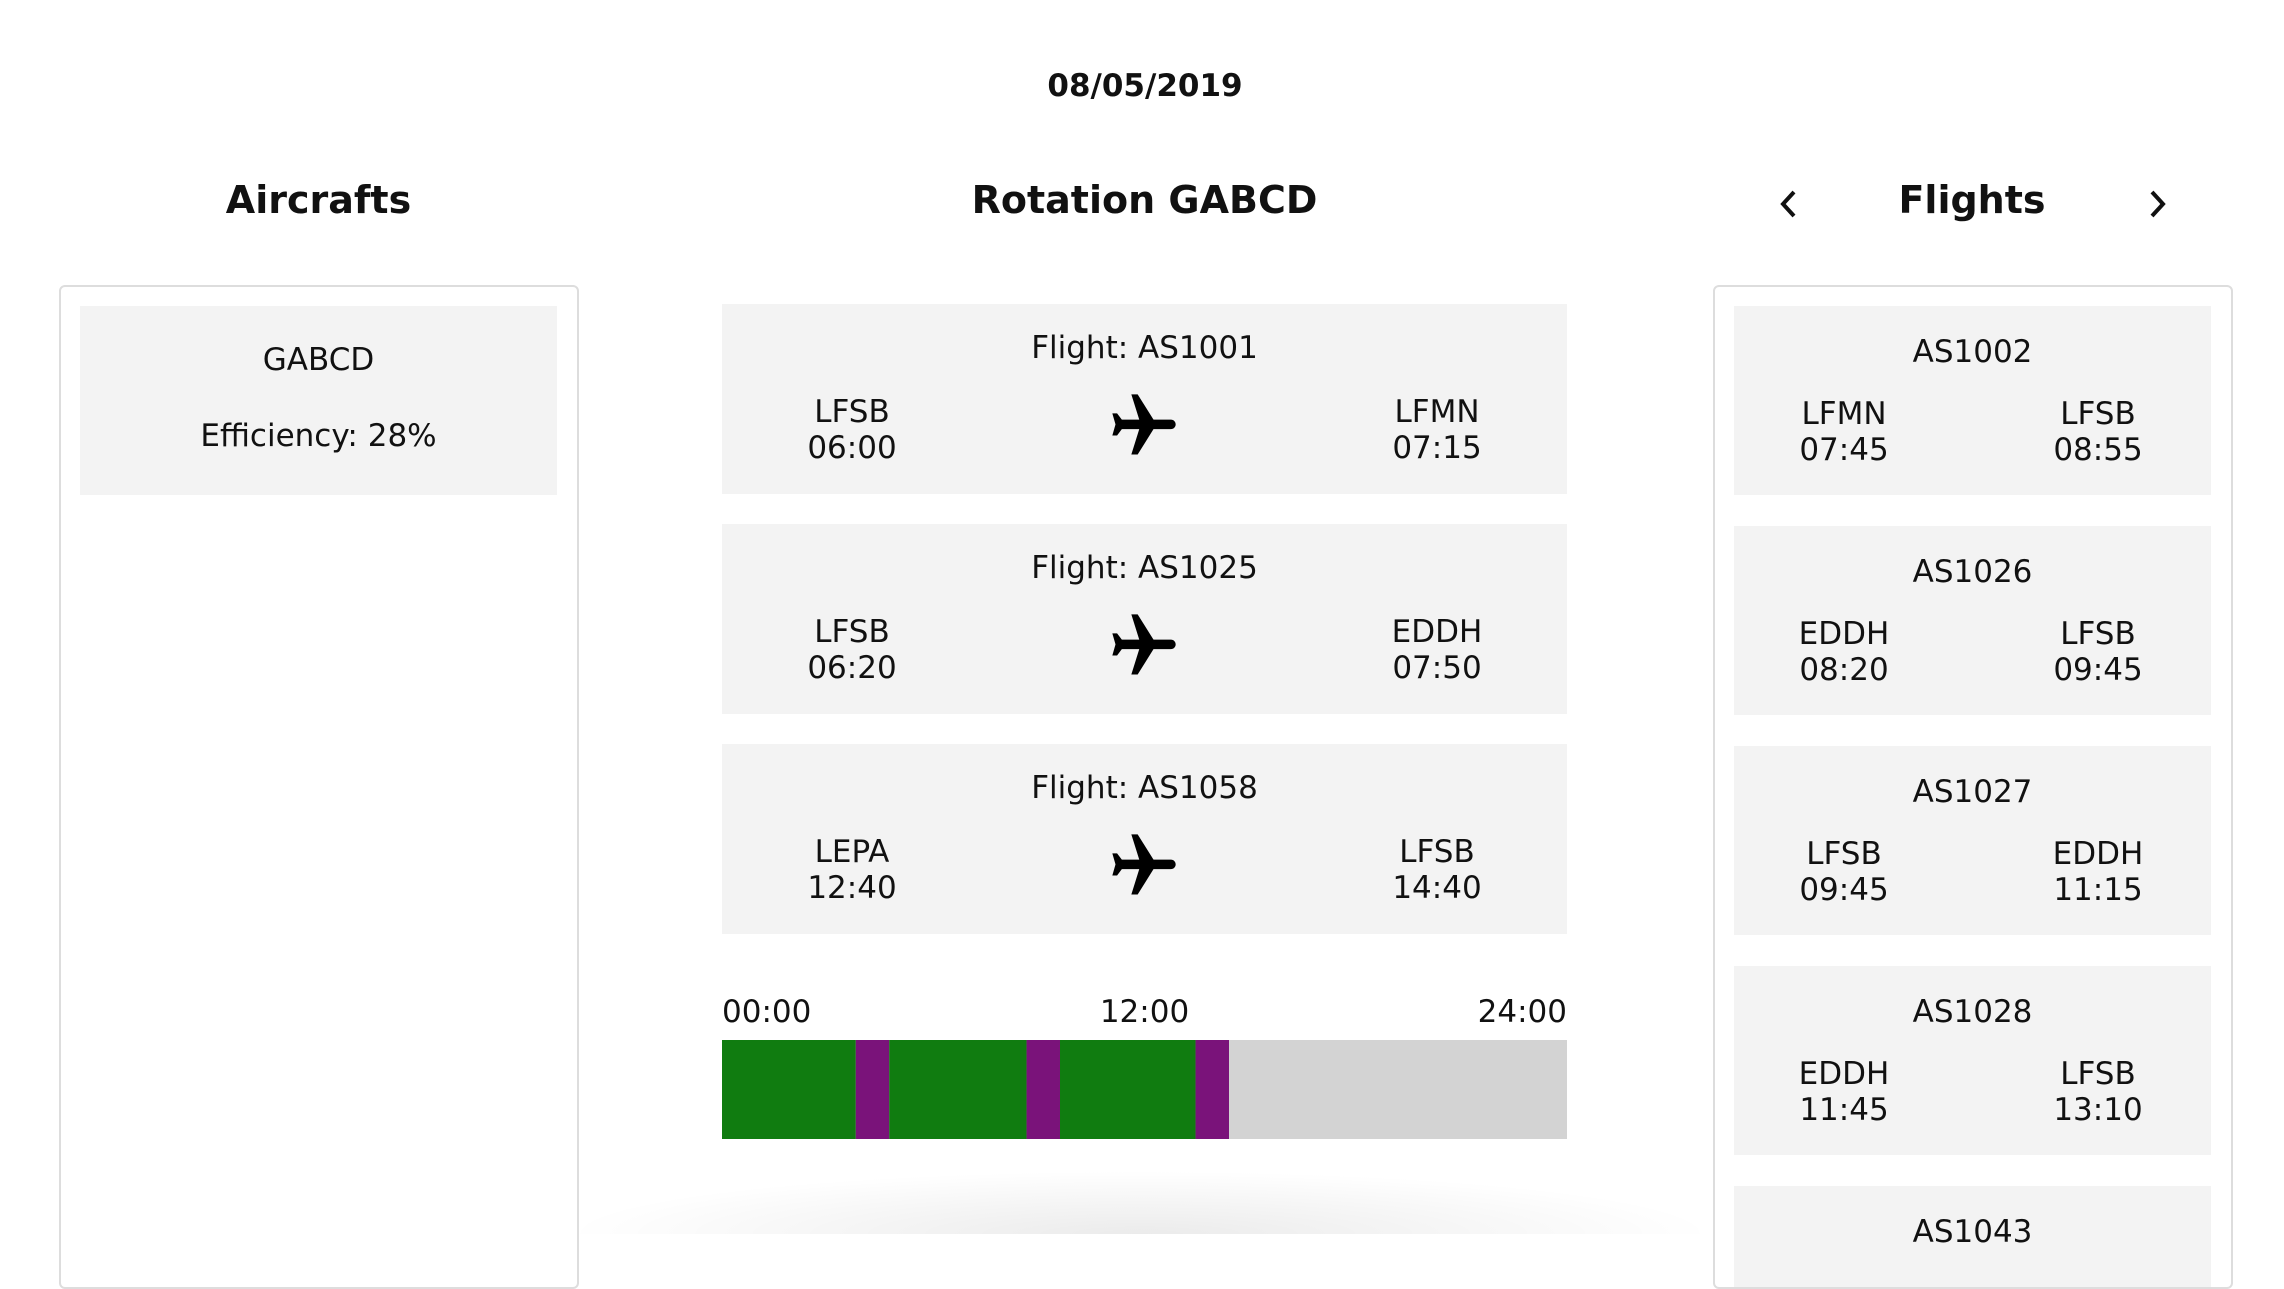  Describe the element at coordinates (318, 436) in the screenshot. I see `aircraft-efficiency: Efficiency: 28%` at that location.